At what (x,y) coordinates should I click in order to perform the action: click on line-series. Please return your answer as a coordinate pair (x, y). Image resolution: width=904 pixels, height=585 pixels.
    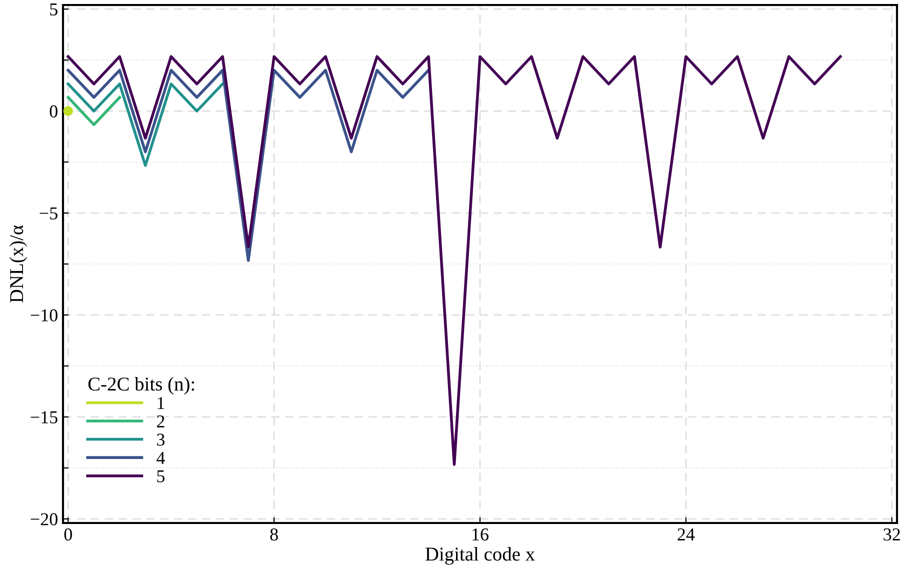
    Looking at the image, I should click on (248, 165).